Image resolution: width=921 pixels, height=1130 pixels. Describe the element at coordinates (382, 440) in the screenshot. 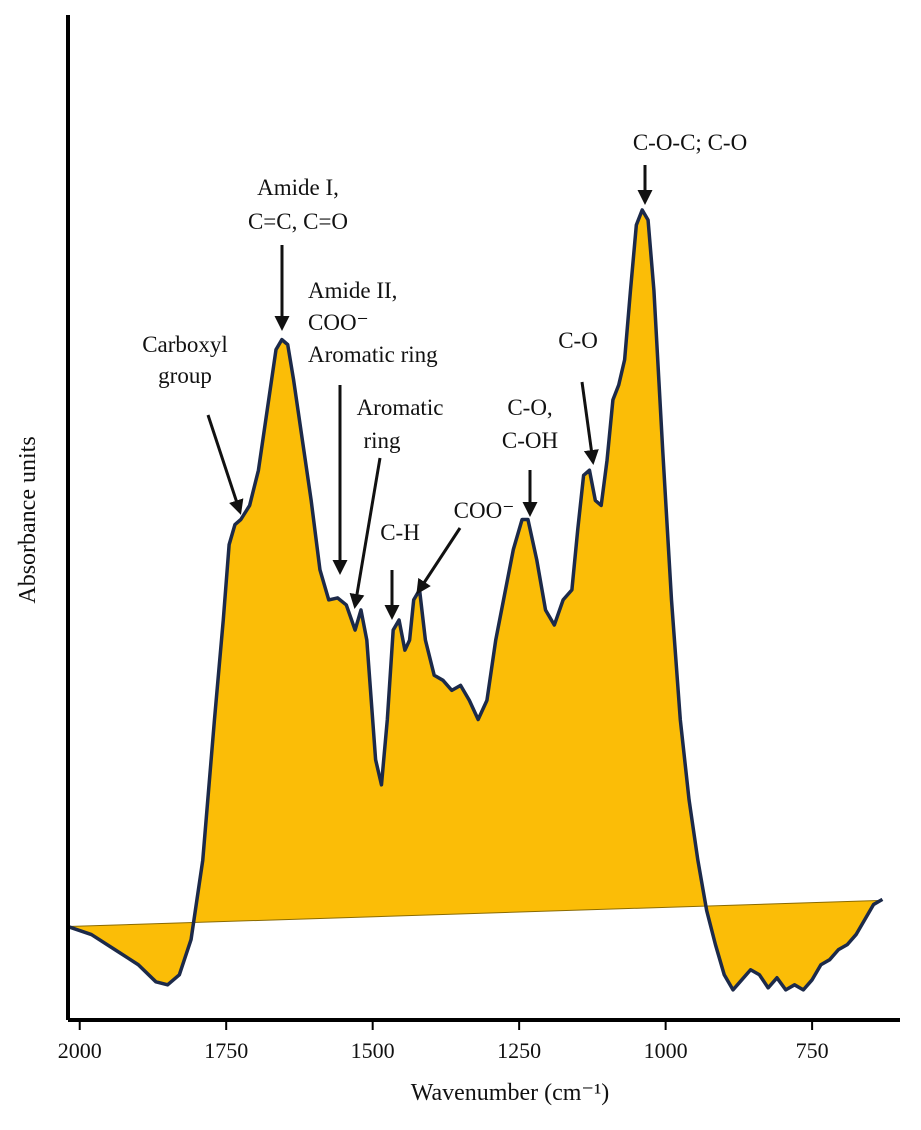

I see `annotation-text: ring` at that location.